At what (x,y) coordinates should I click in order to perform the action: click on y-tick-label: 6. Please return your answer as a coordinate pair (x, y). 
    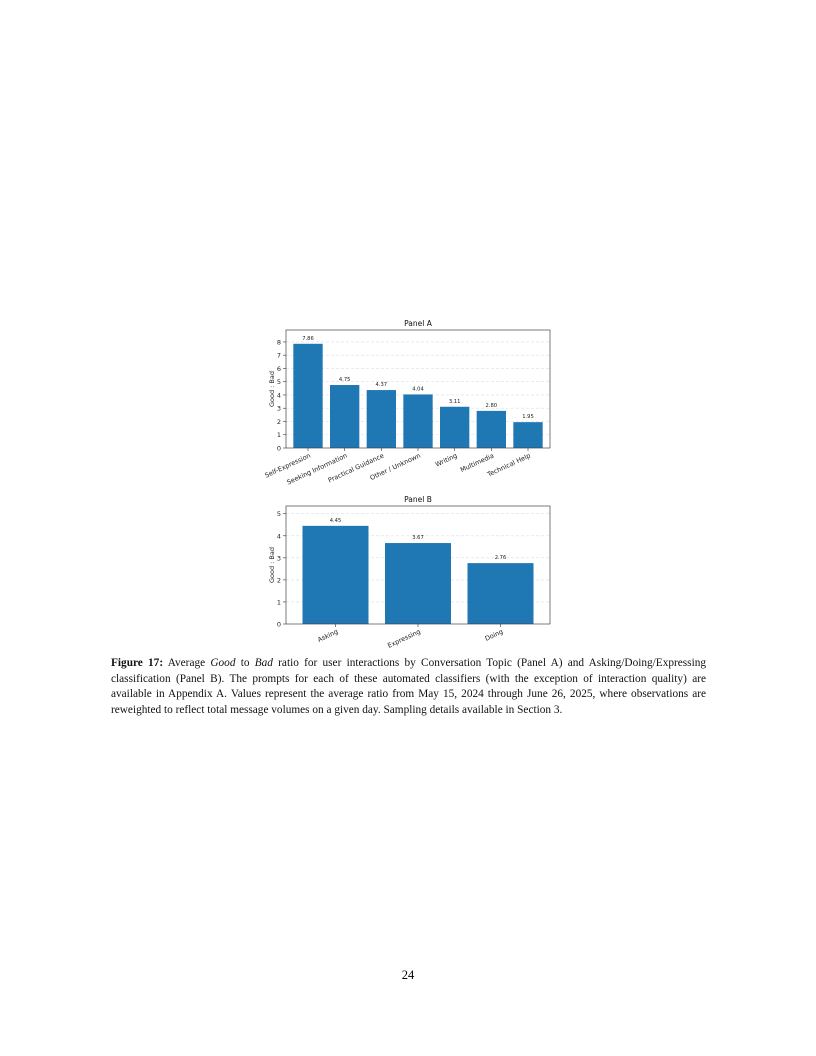
    Looking at the image, I should click on (279, 369).